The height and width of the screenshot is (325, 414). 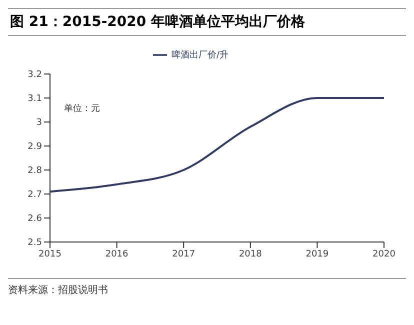 I want to click on y-tick-label: 2.7, so click(x=35, y=195).